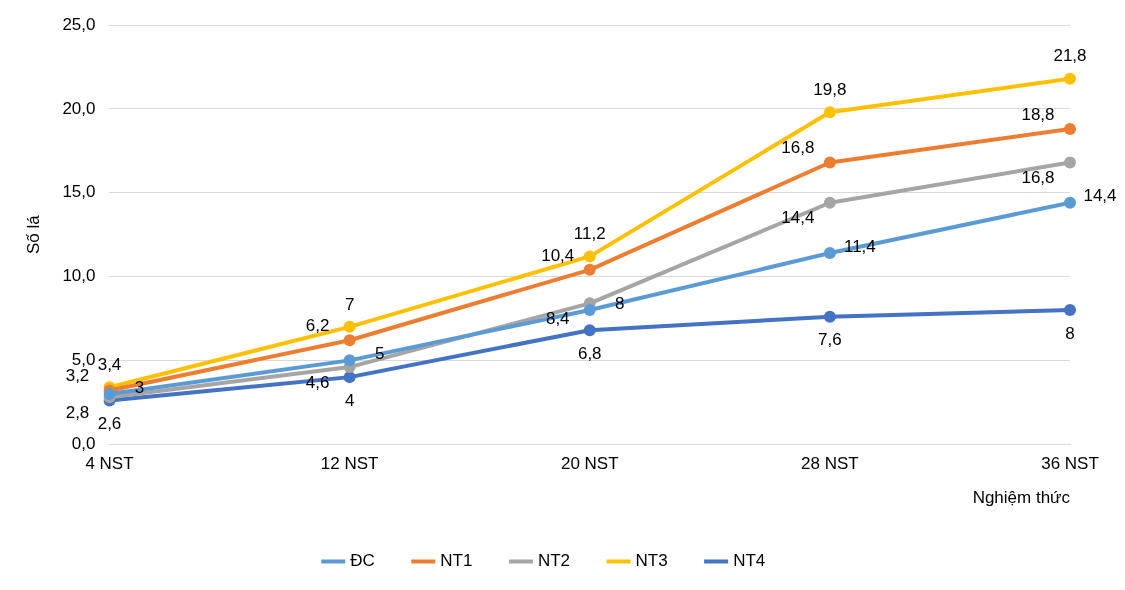  I want to click on data-label: 10,4, so click(558, 255).